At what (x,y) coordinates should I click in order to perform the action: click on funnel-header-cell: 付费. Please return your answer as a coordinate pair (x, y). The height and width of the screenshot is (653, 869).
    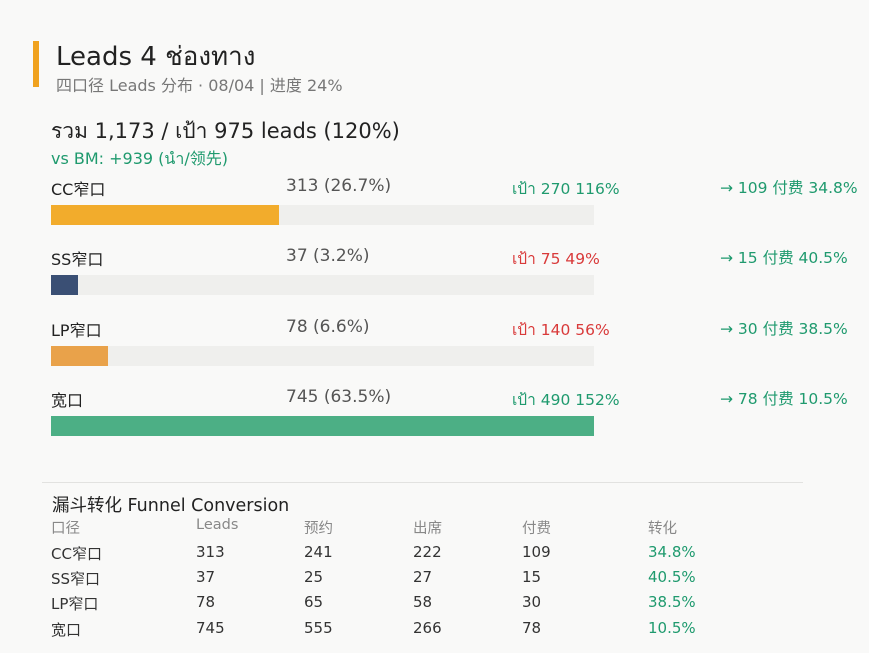
    Looking at the image, I should click on (536, 529).